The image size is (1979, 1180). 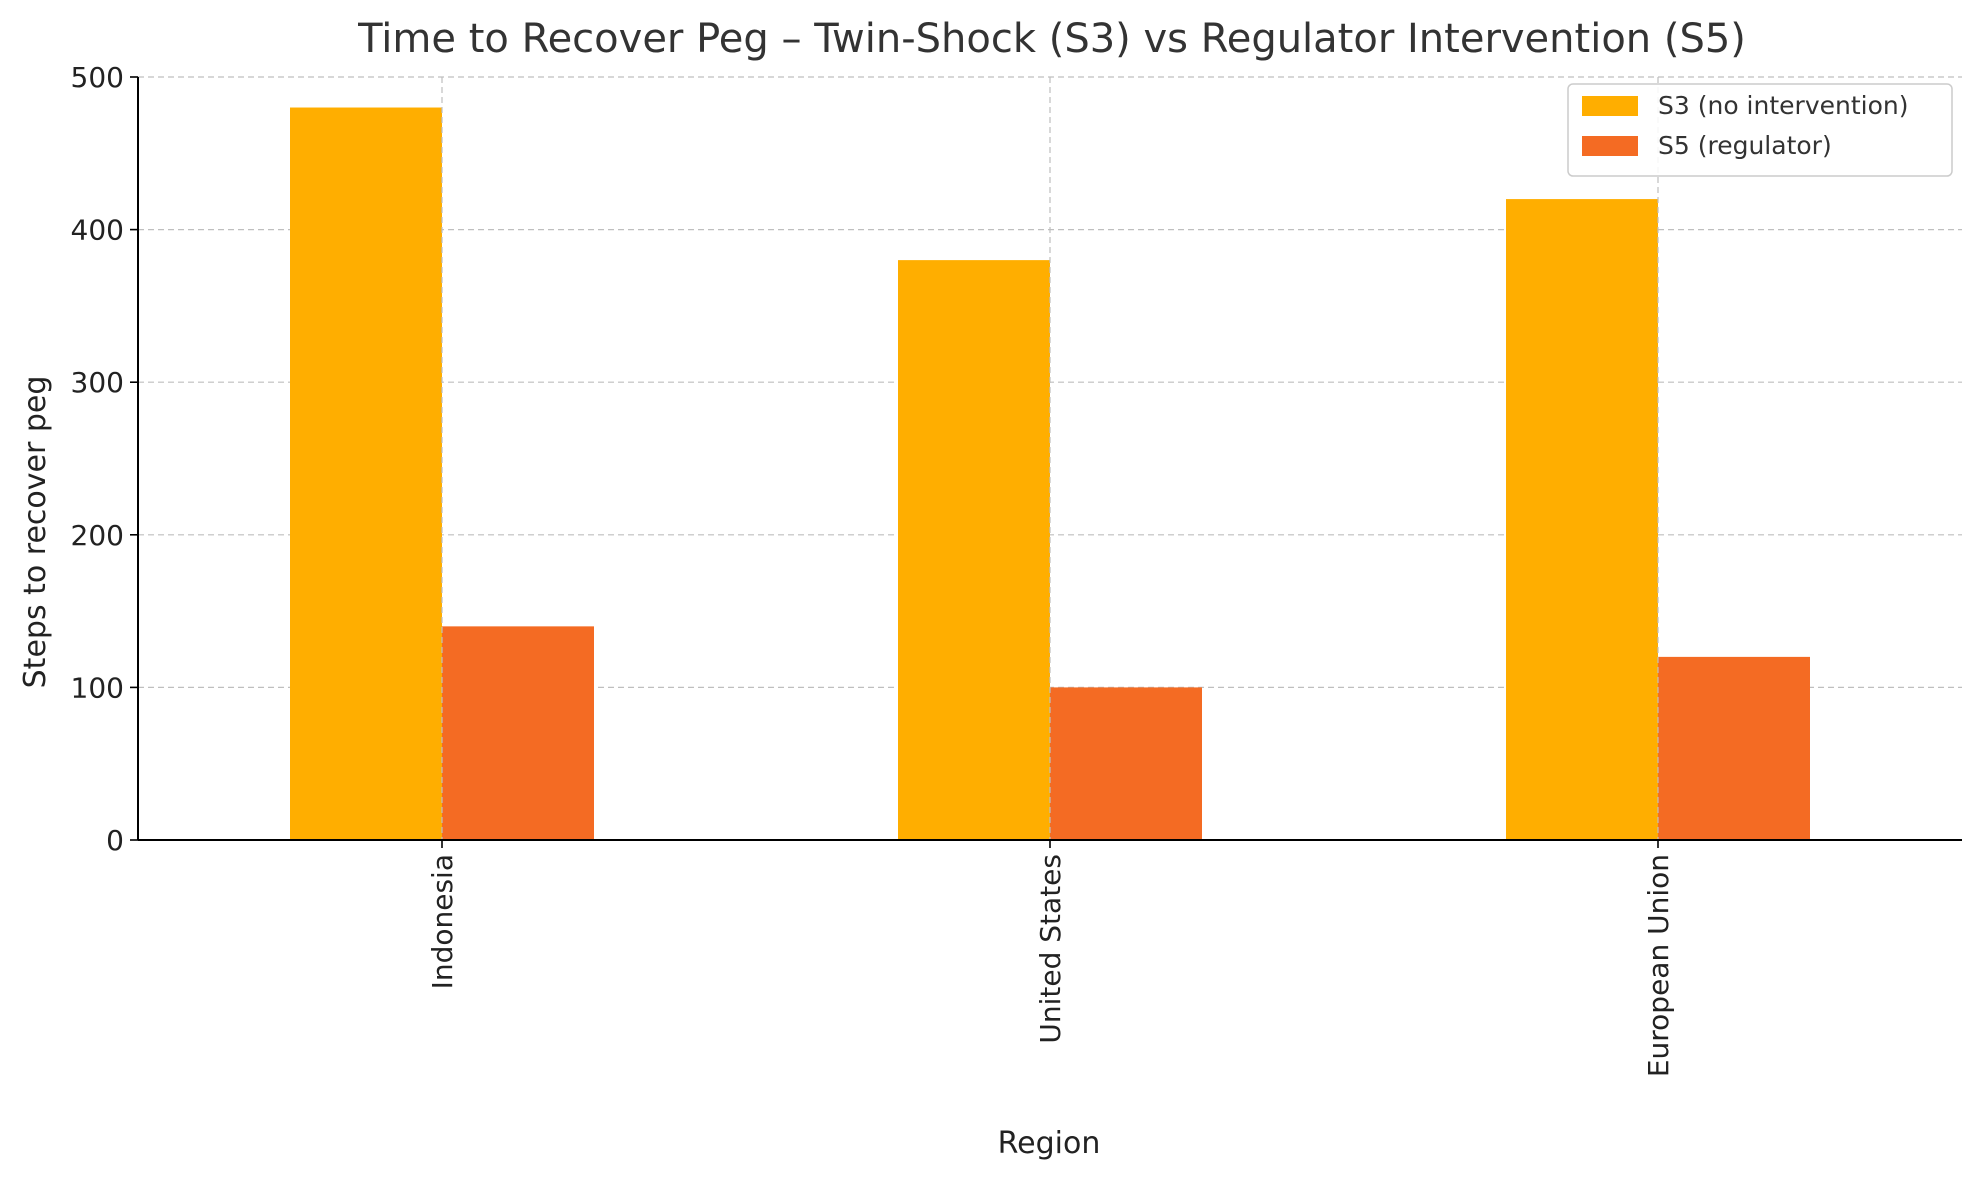 What do you see at coordinates (35, 532) in the screenshot?
I see `y-axis-label: Steps to recover peg` at bounding box center [35, 532].